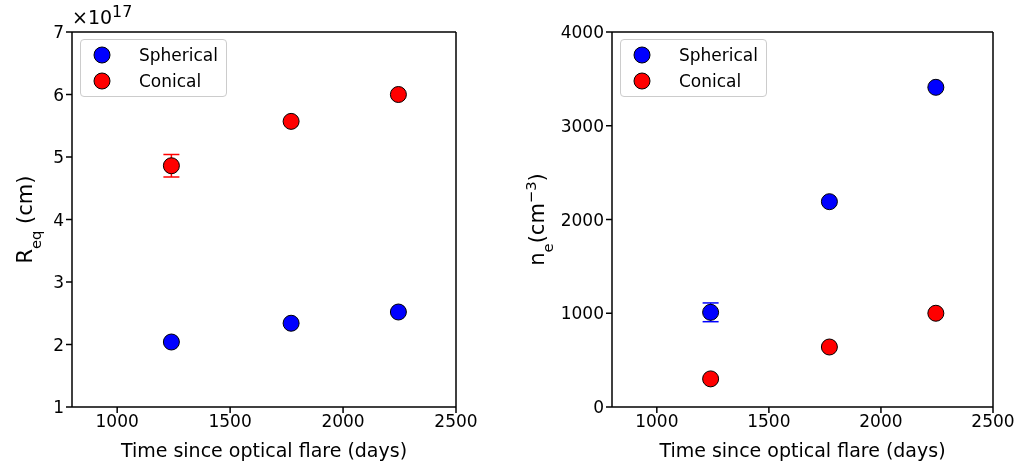 The width and height of the screenshot is (1029, 474). Describe the element at coordinates (58, 344) in the screenshot. I see `y-tick-label: 2` at that location.